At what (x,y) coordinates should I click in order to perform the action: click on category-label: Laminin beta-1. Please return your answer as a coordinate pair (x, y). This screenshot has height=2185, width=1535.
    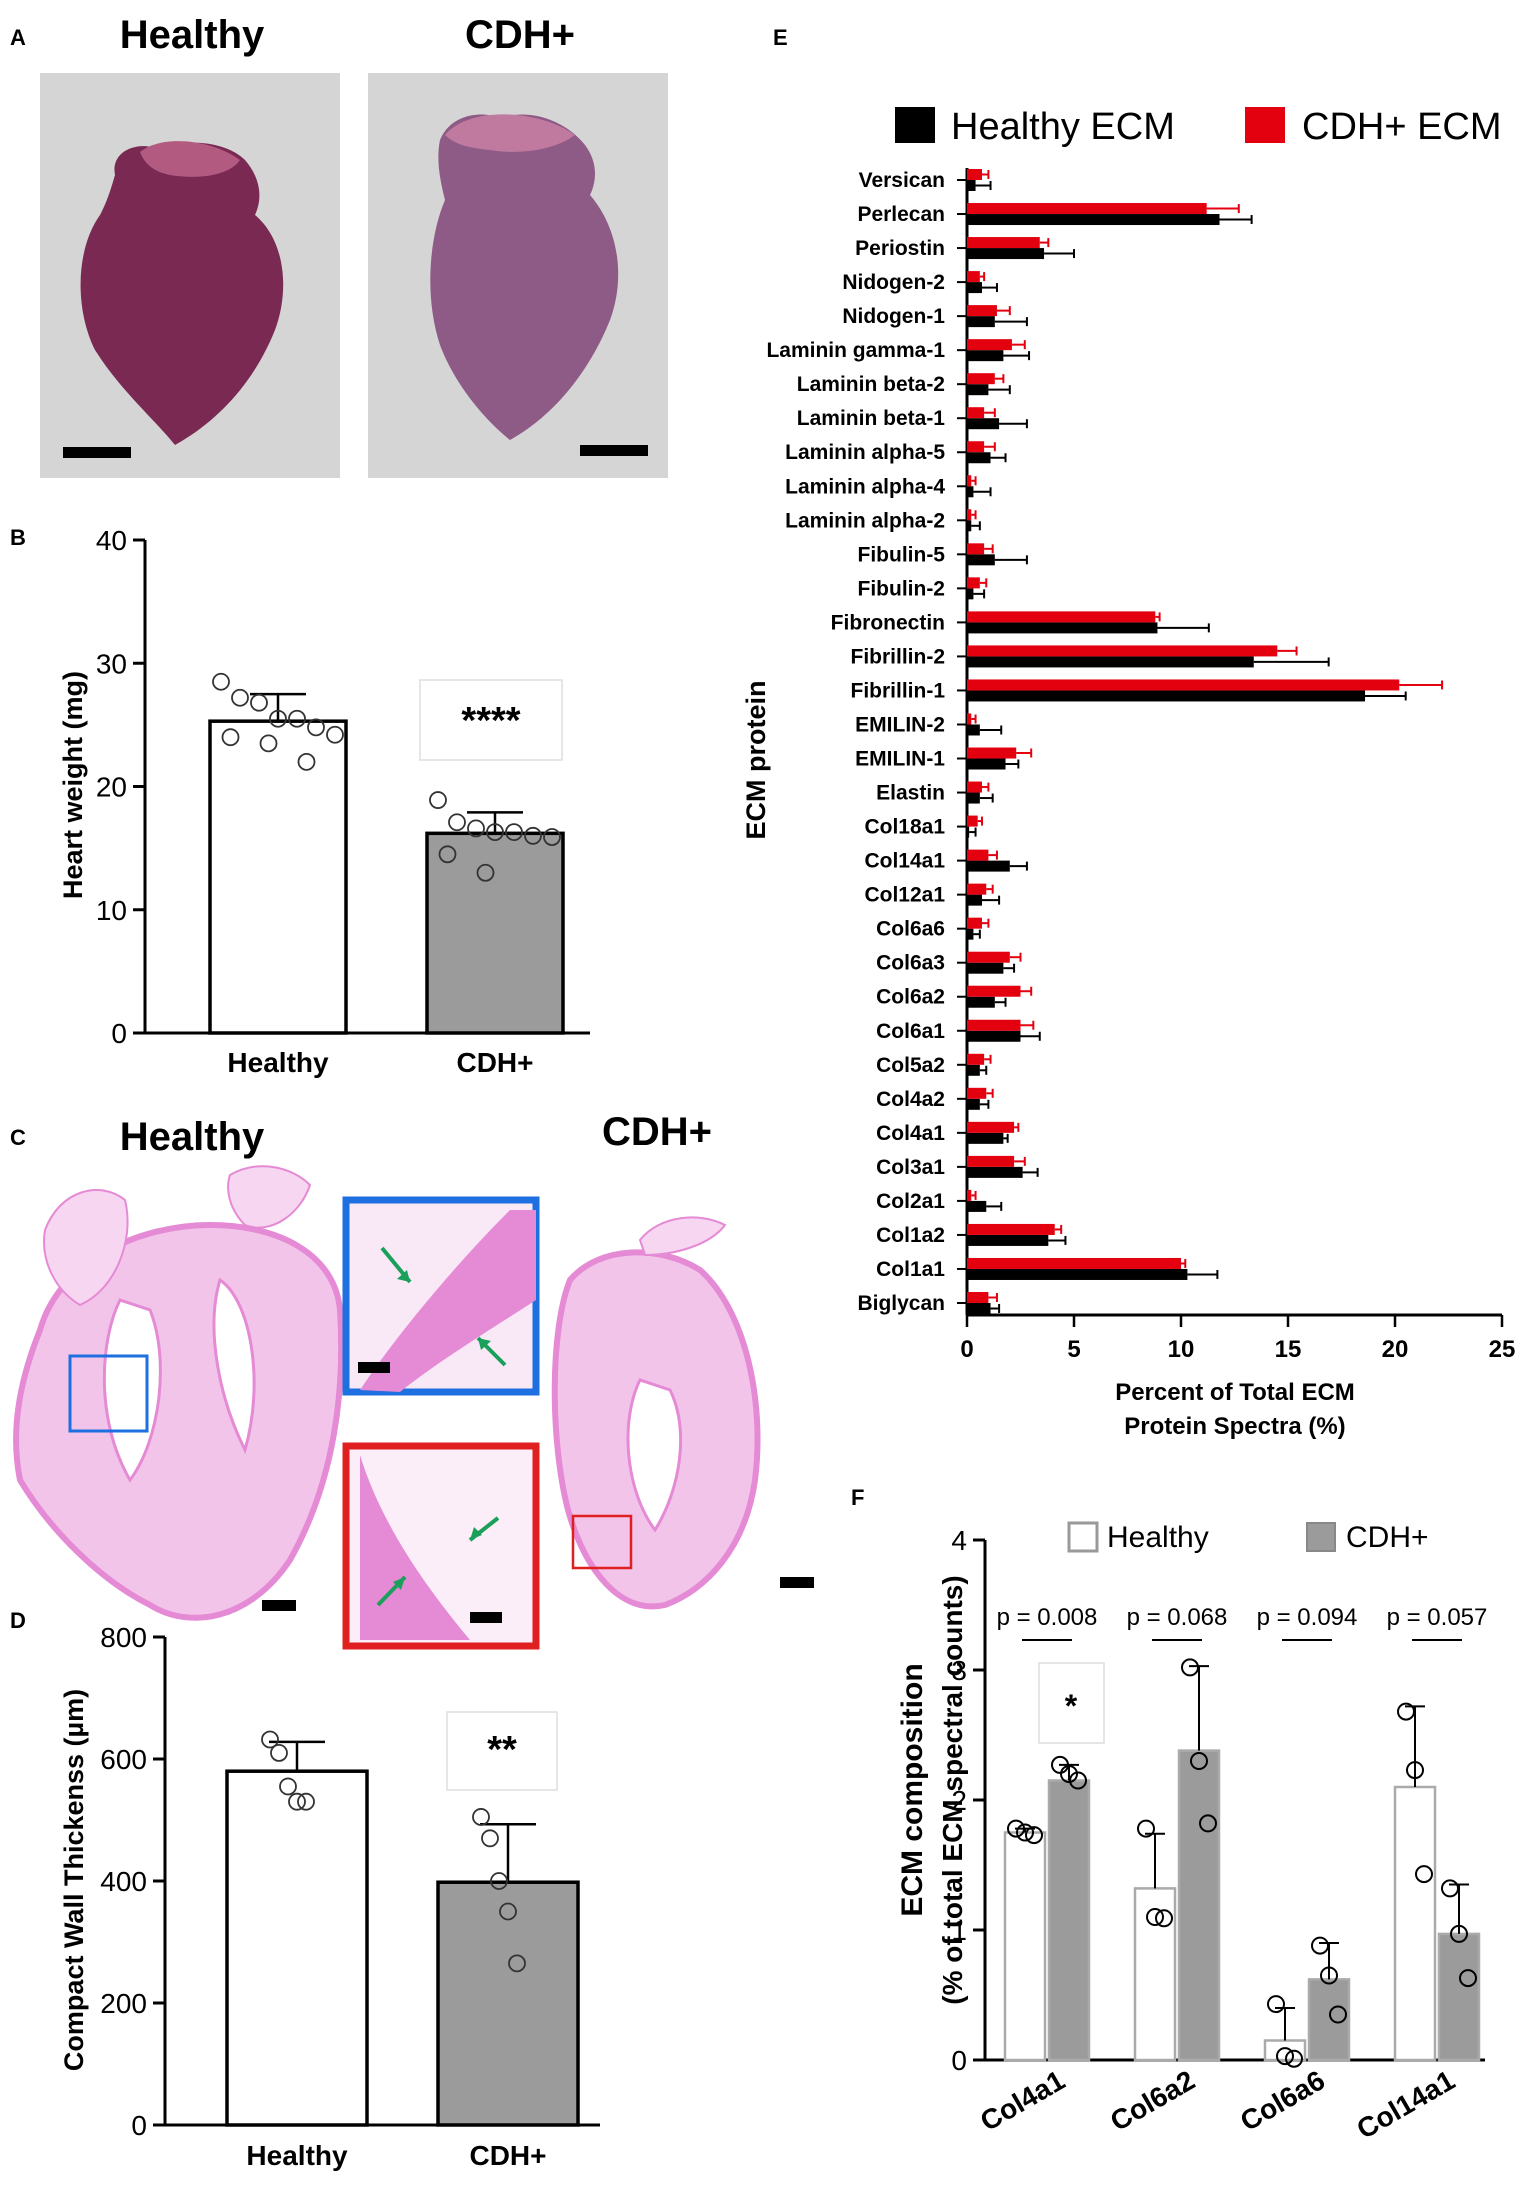
    Looking at the image, I should click on (871, 418).